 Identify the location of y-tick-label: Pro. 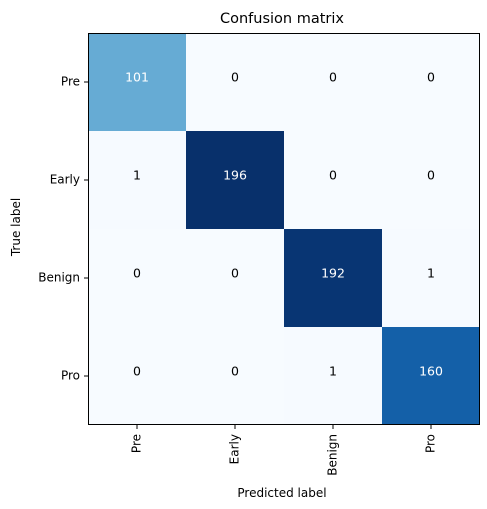
(70, 376).